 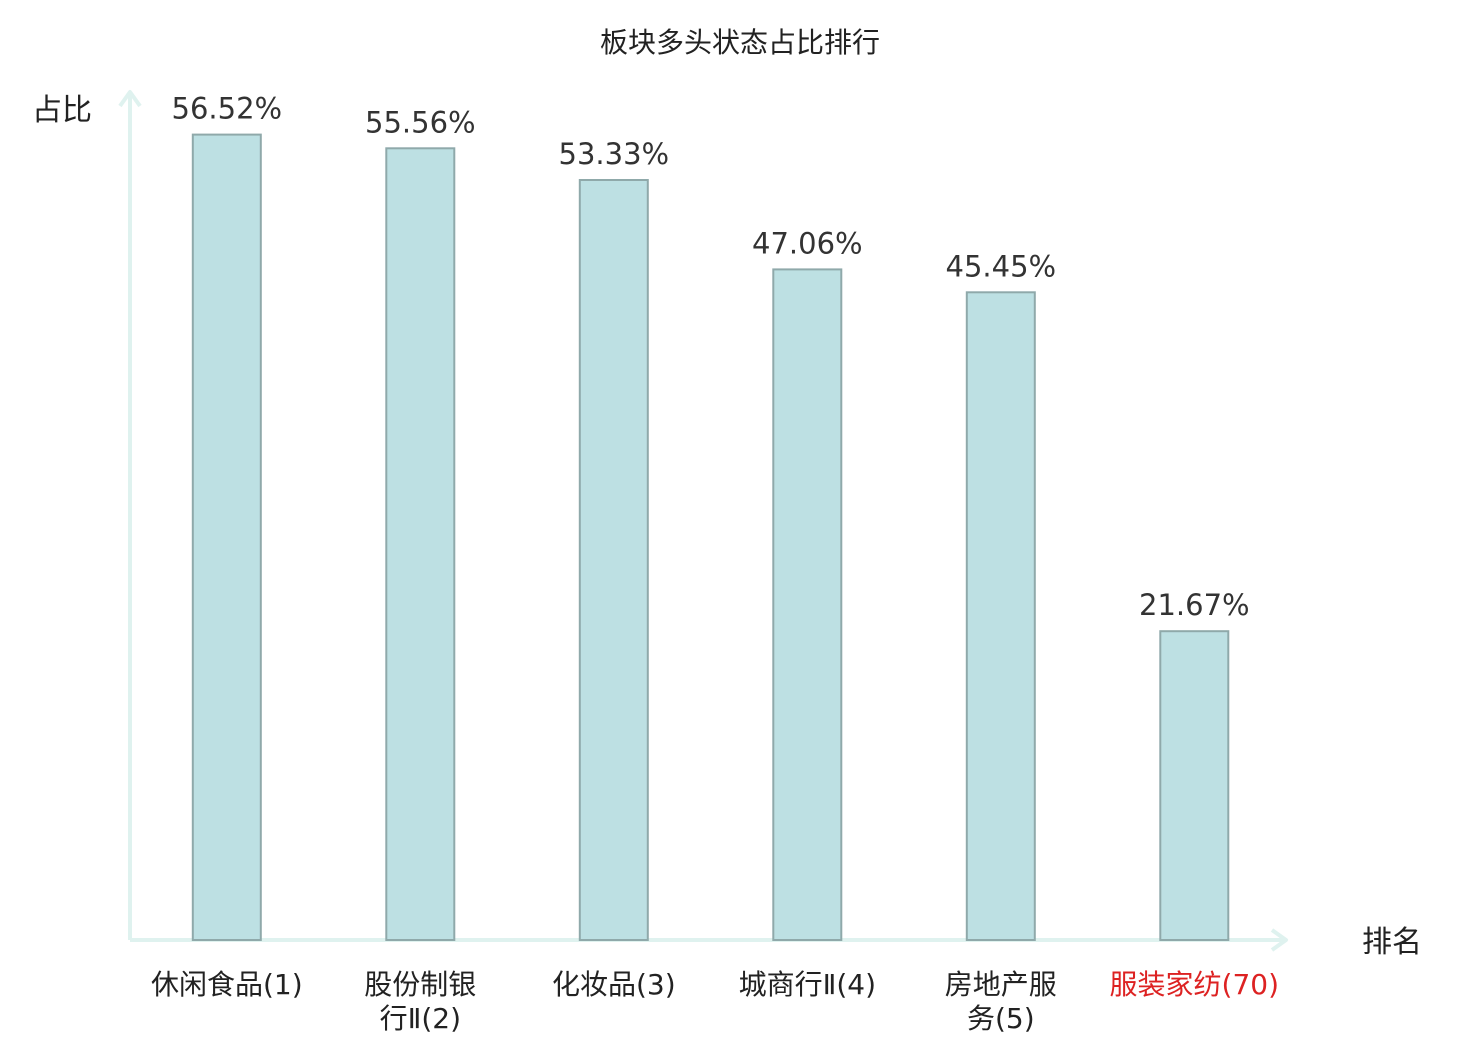 I want to click on x-axis-label: 排名, so click(x=1392, y=942).